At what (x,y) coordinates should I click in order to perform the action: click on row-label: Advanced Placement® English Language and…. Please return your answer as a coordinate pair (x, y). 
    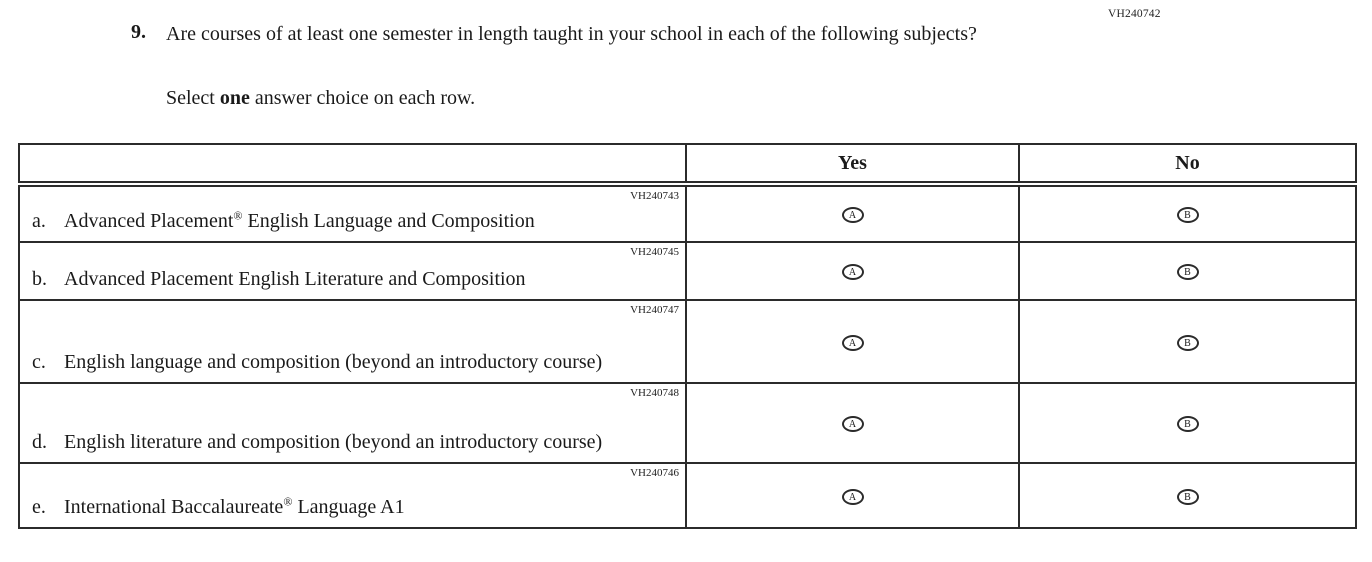
    Looking at the image, I should click on (299, 220).